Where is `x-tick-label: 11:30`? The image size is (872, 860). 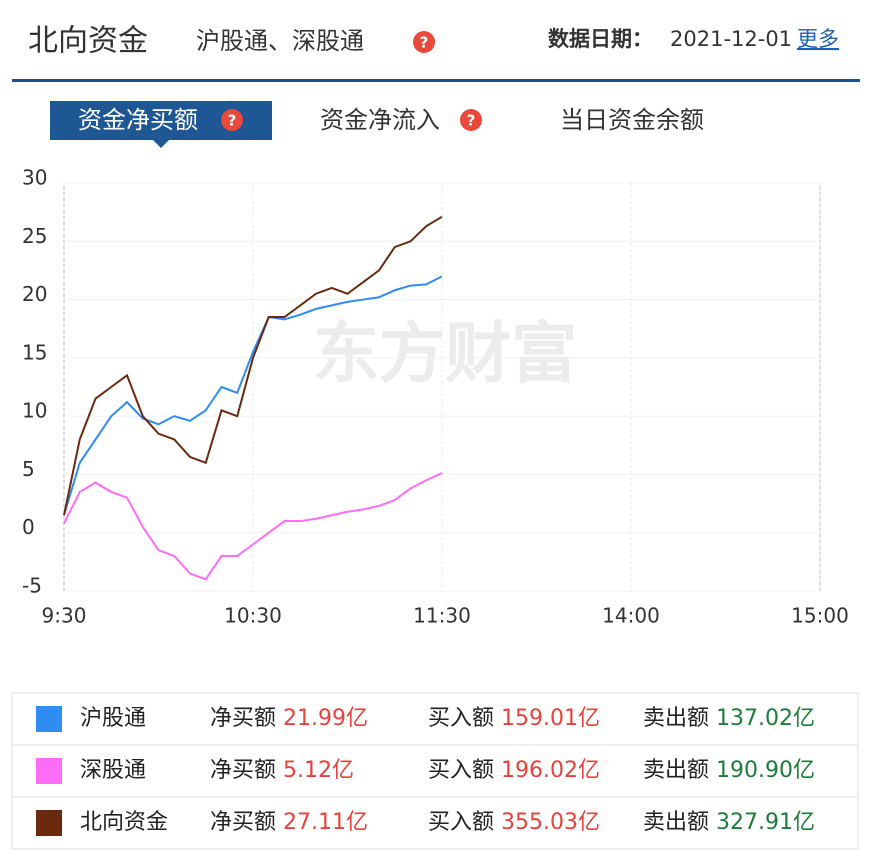 x-tick-label: 11:30 is located at coordinates (442, 616).